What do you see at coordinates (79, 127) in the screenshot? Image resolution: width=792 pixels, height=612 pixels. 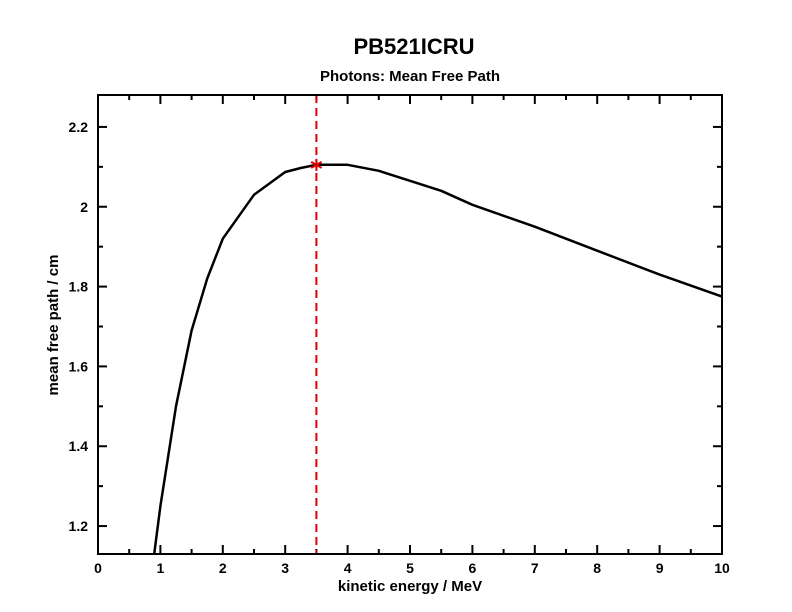 I see `y-tick-label: 2.2` at bounding box center [79, 127].